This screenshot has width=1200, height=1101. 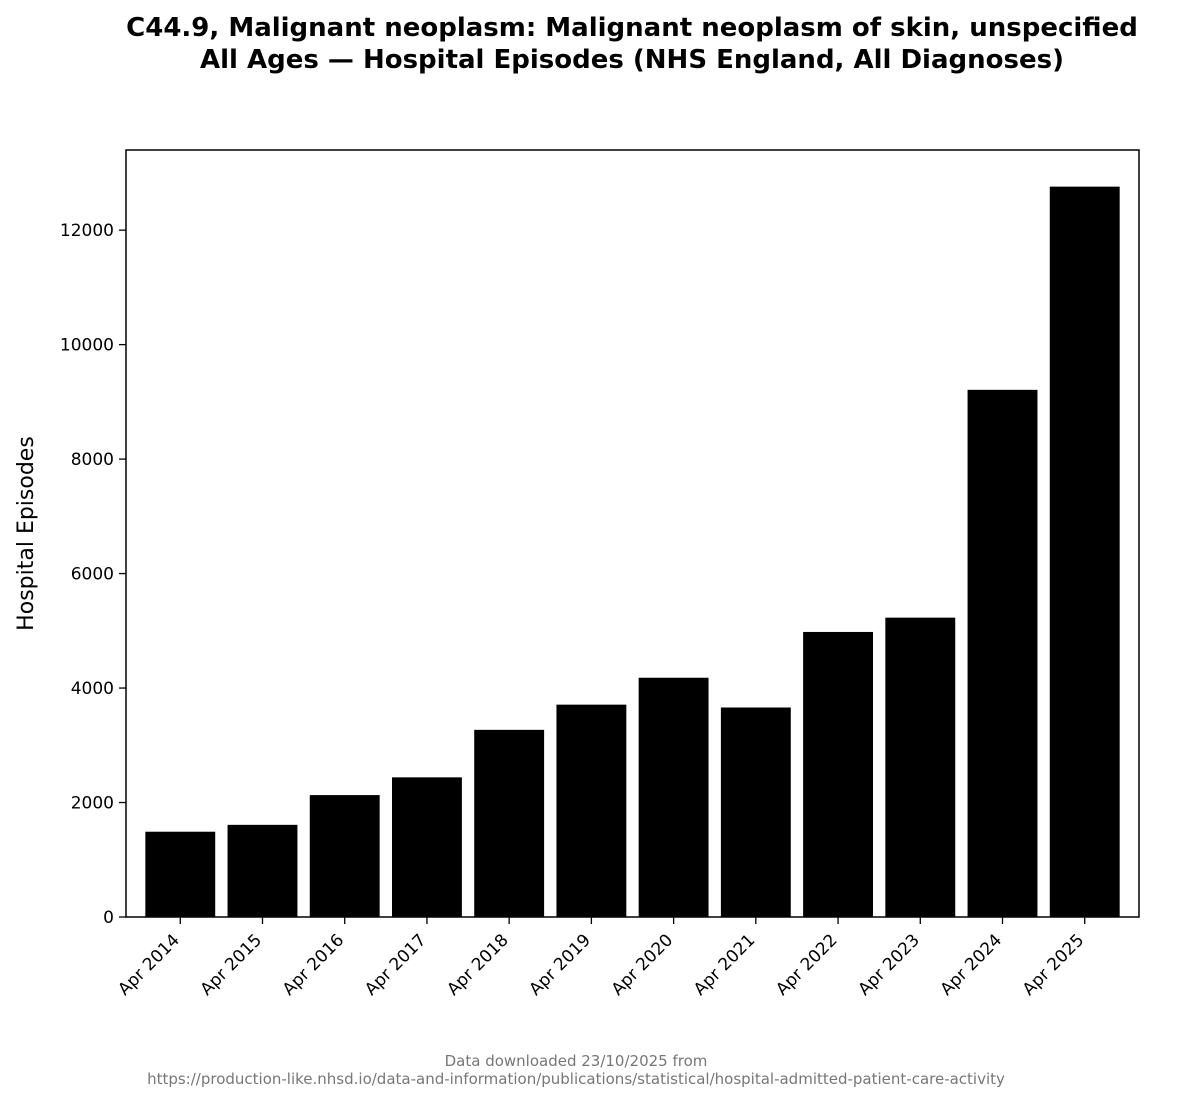 What do you see at coordinates (92, 804) in the screenshot?
I see `y-tick-label: 2000` at bounding box center [92, 804].